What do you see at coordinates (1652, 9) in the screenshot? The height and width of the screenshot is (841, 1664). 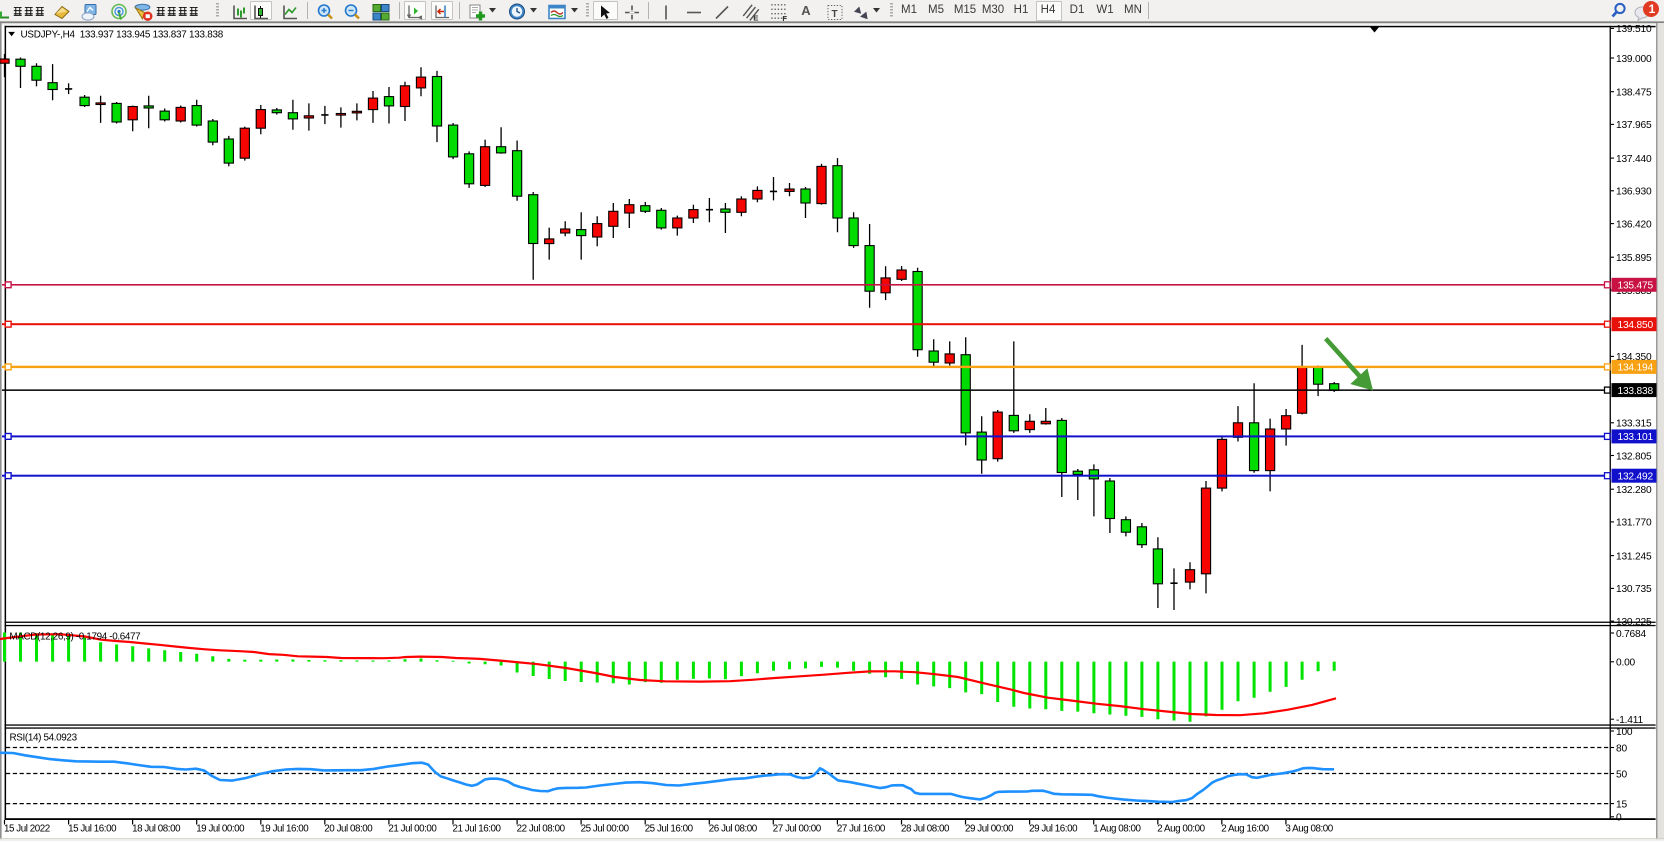 I see `svg-text: 1` at bounding box center [1652, 9].